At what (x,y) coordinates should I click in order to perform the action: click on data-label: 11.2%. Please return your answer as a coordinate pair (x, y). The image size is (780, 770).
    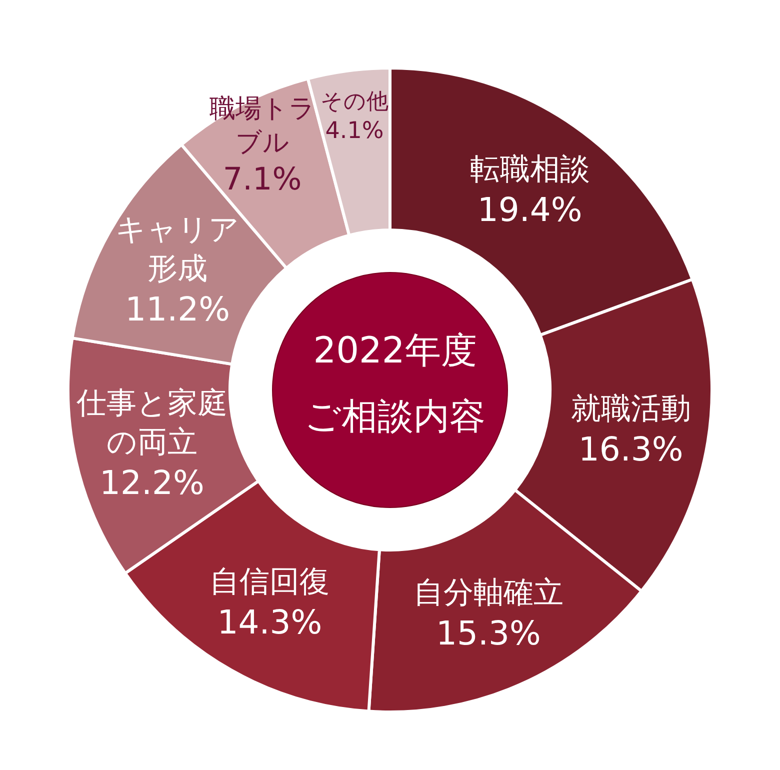
    Looking at the image, I should click on (177, 309).